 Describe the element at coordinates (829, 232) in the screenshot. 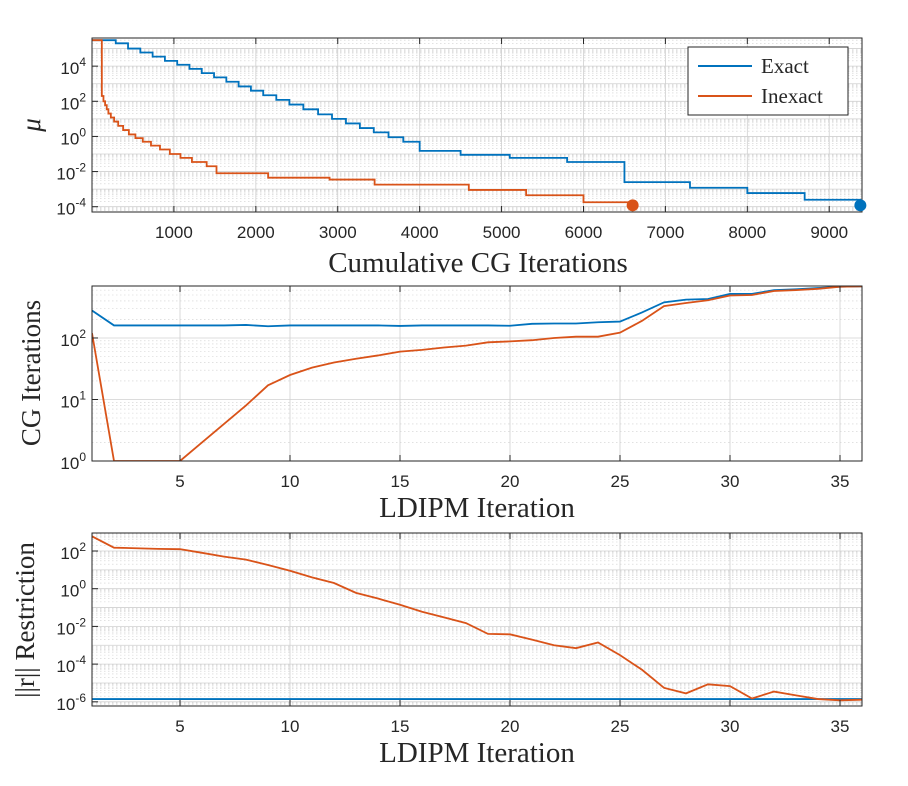

I see `x-tick-label: 9000` at that location.